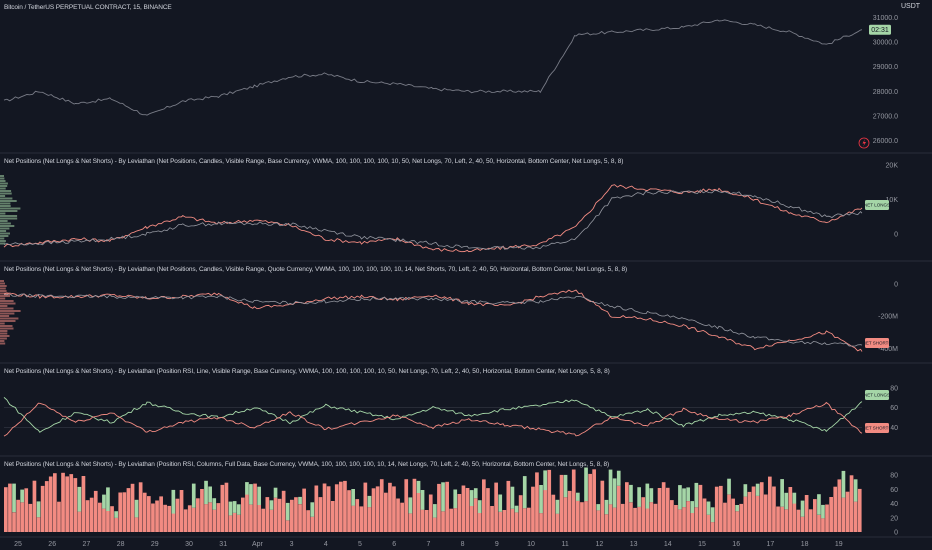  Describe the element at coordinates (668, 544) in the screenshot. I see `date-tick-label: 14` at that location.